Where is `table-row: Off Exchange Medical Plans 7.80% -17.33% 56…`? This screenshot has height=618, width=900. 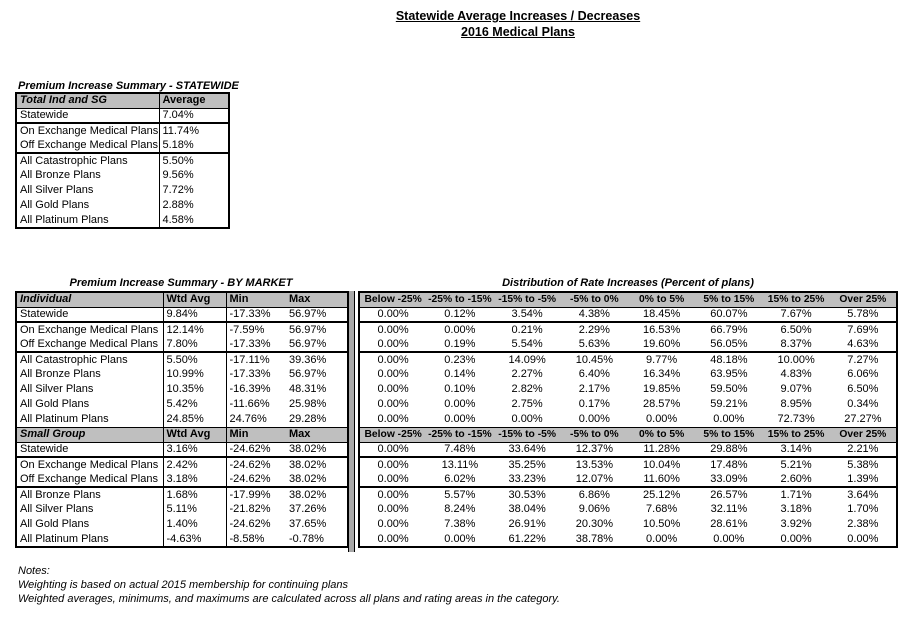
table-row: Off Exchange Medical Plans 7.80% -17.33% 56… is located at coordinates (182, 345).